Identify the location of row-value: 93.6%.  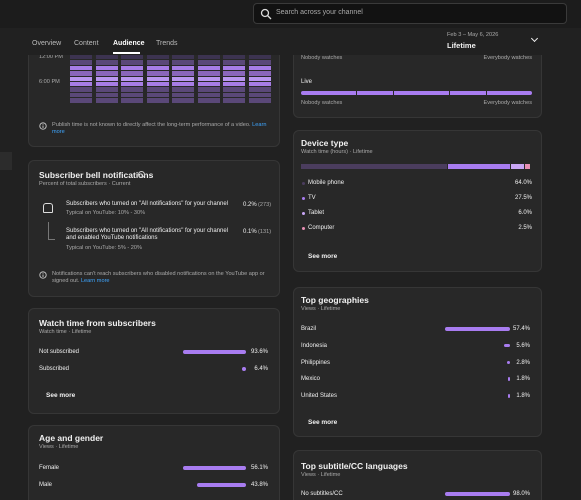
(259, 352).